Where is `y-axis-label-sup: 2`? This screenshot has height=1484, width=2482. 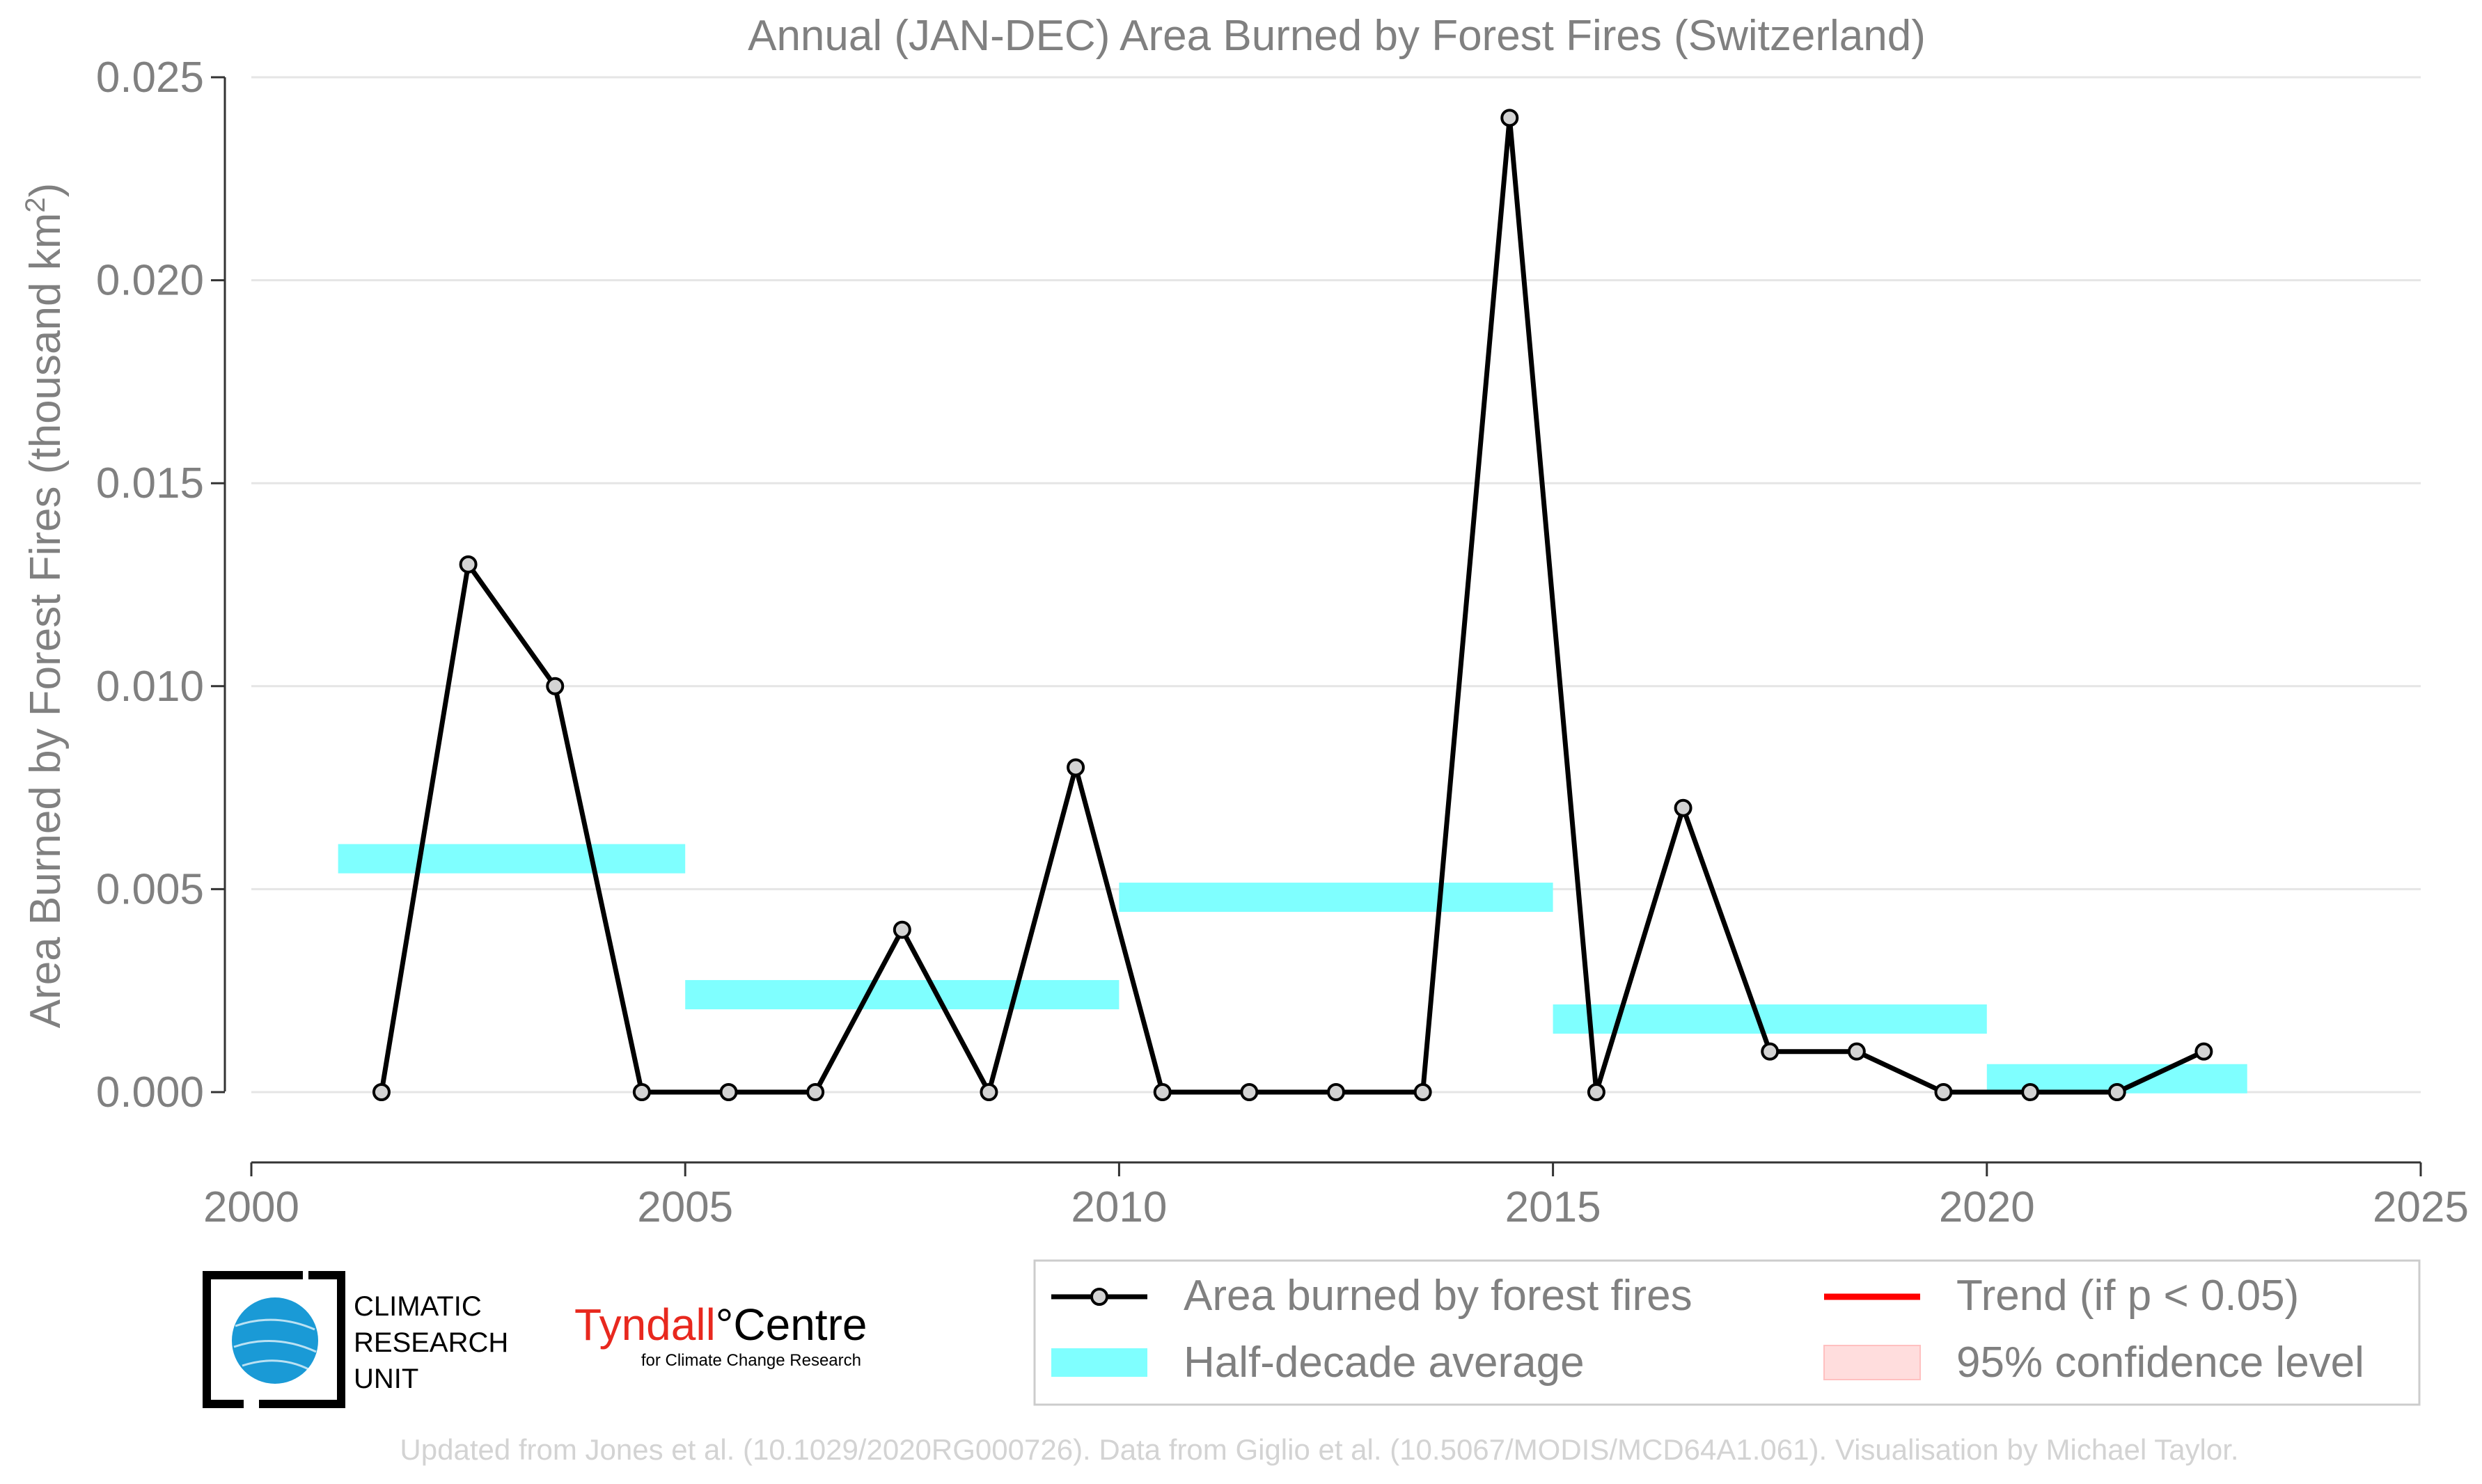 y-axis-label-sup: 2 is located at coordinates (35, 204).